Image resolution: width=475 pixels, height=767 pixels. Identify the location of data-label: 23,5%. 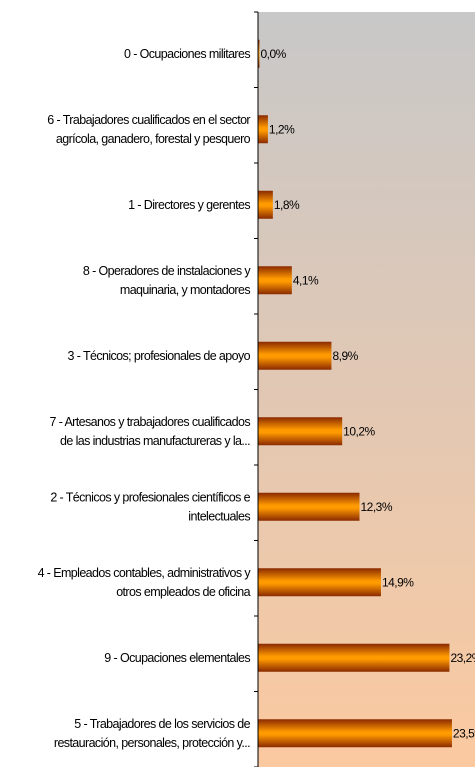
(464, 733).